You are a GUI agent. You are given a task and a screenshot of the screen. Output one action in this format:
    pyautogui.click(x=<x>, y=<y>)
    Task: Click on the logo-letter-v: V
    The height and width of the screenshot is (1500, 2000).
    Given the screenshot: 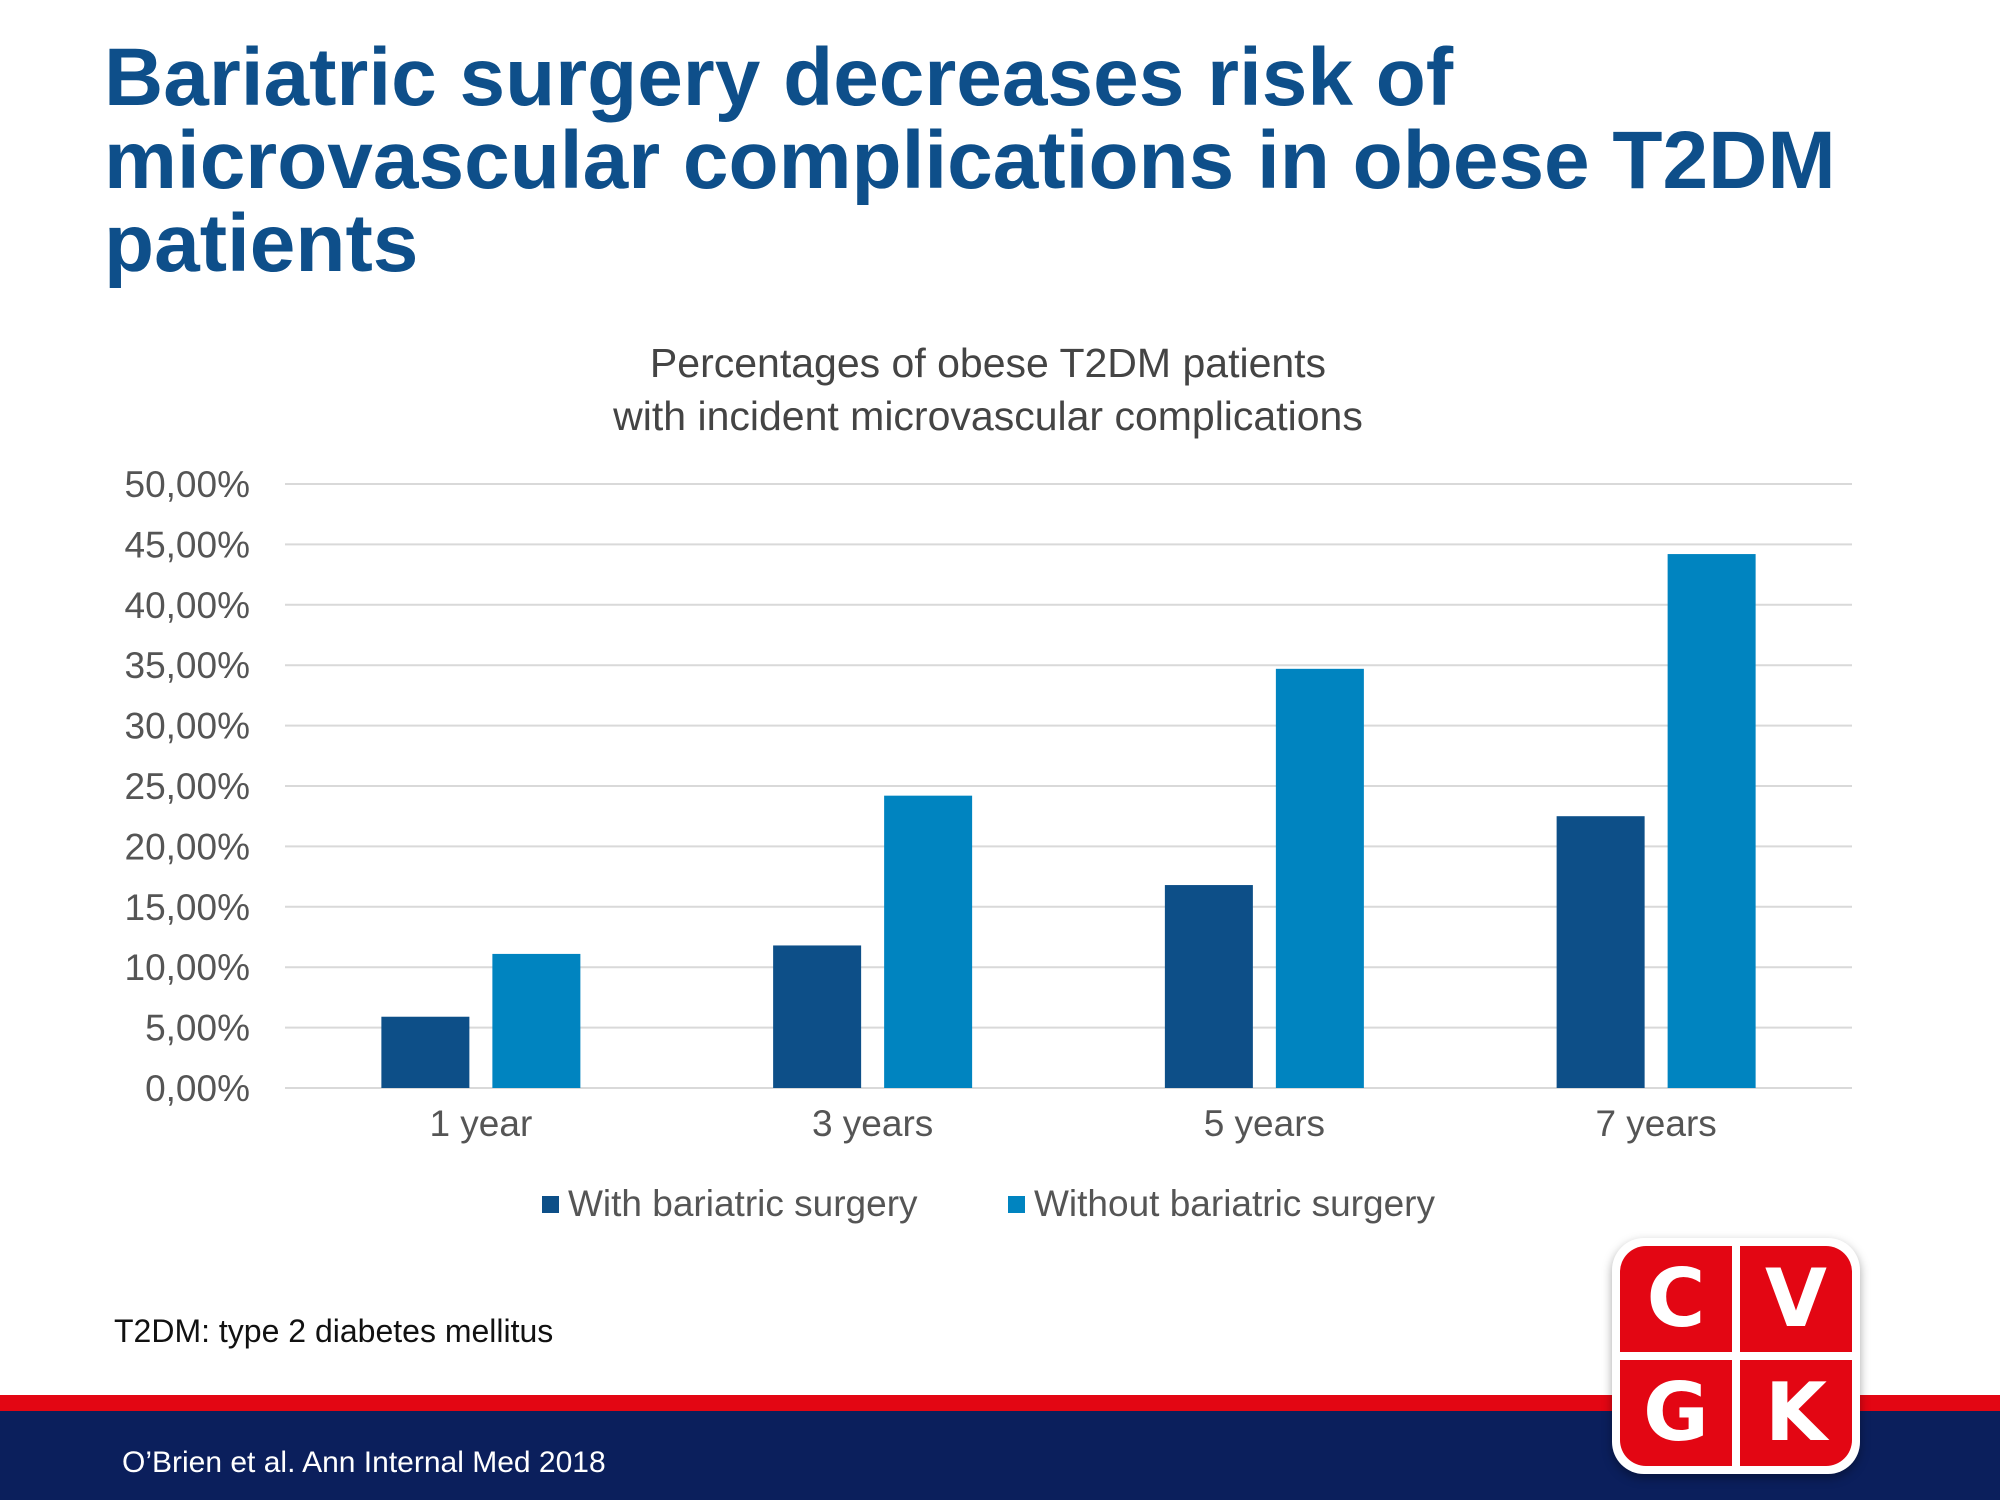 What is the action you would take?
    pyautogui.click(x=1796, y=1298)
    